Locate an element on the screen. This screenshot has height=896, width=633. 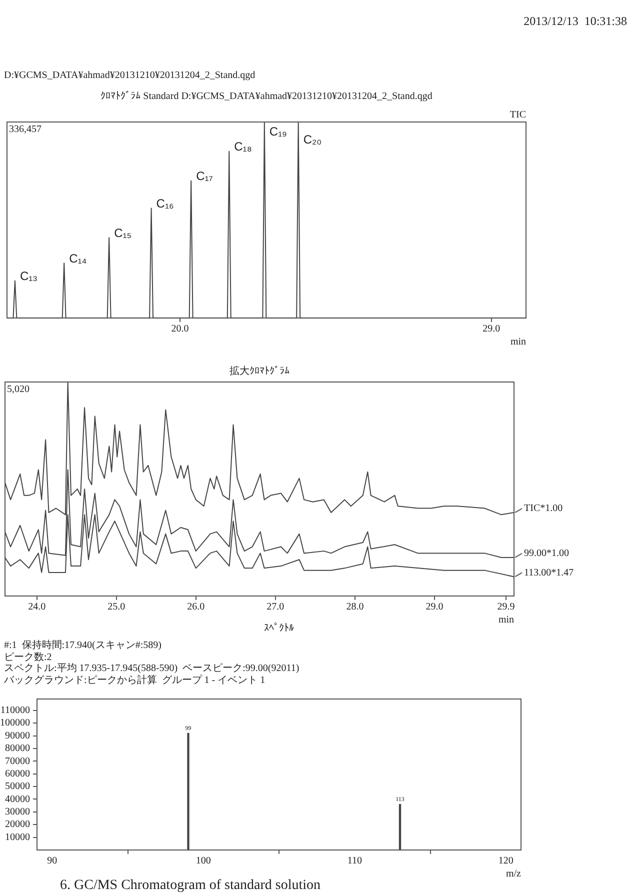
chart-title: ｽﾍﾟｸﾄﾙ is located at coordinates (279, 628).